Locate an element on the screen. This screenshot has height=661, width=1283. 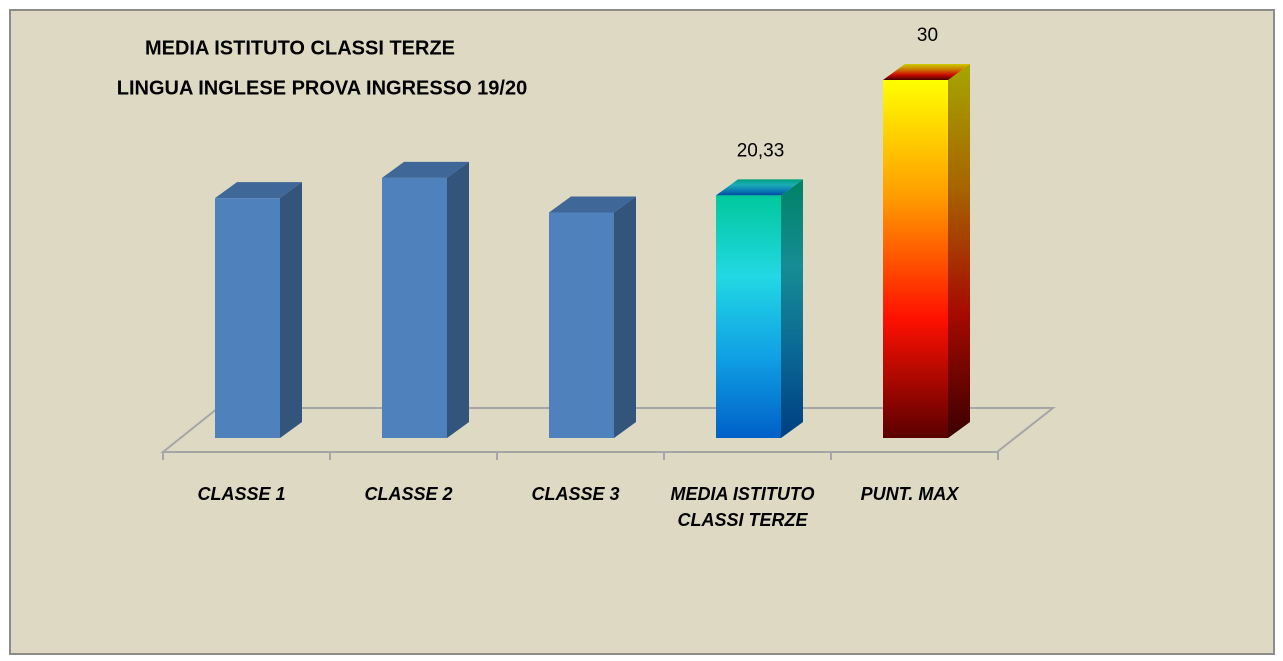
x-tick-label: CLASSE 2 is located at coordinates (408, 494).